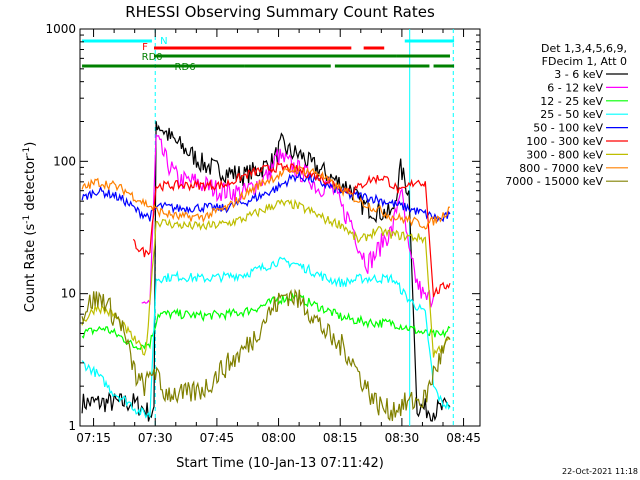 Image resolution: width=640 pixels, height=480 pixels. I want to click on legend-header: FDecim 1, Att 0, so click(584, 61).